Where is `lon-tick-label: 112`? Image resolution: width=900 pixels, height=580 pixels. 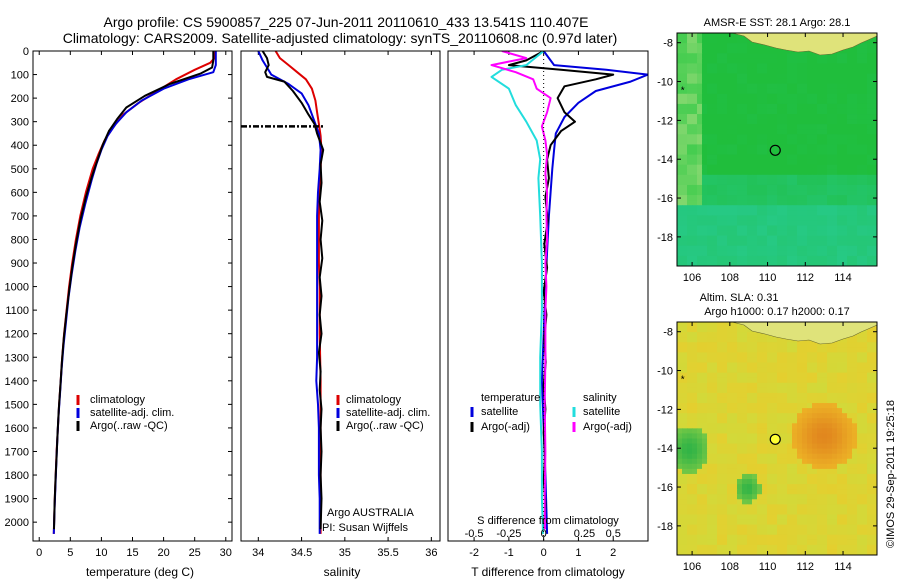 lon-tick-label: 112 is located at coordinates (806, 567).